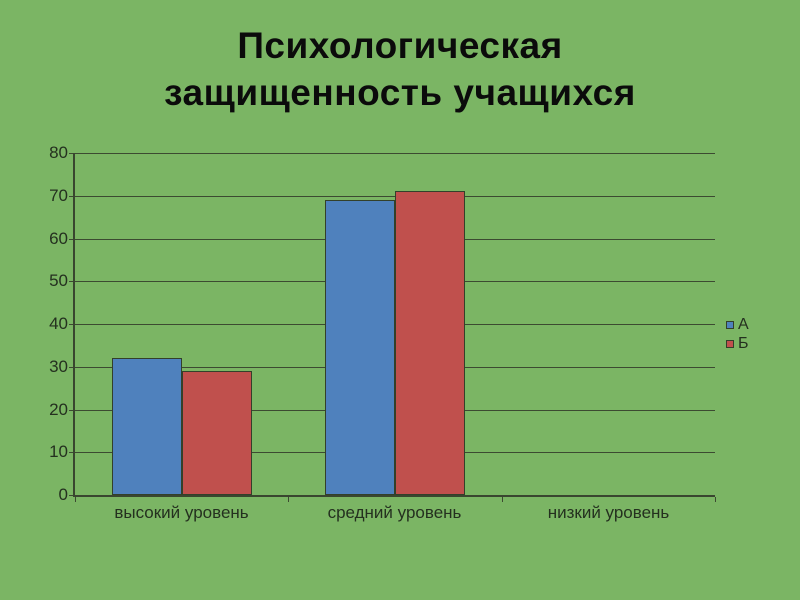  I want to click on x-category-label: средний уровень, so click(394, 512).